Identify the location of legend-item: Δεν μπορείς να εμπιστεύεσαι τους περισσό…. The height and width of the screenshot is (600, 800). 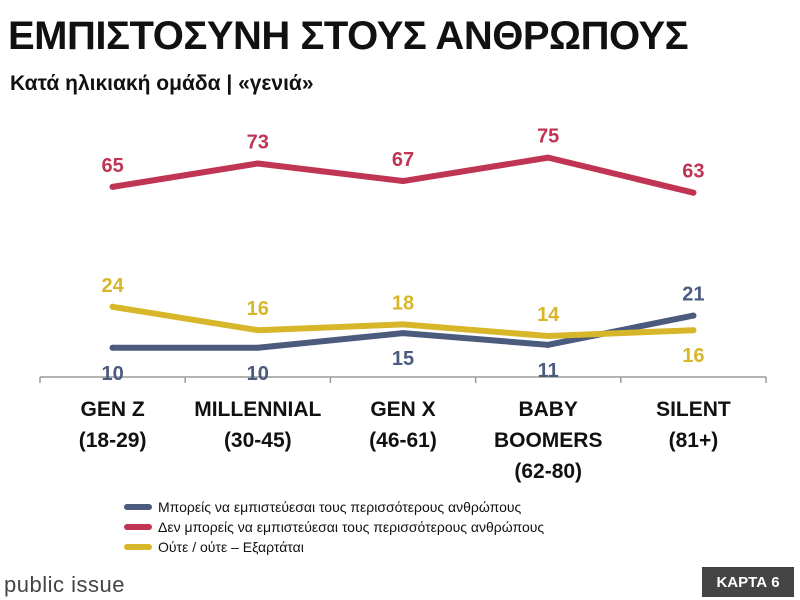
(334, 527).